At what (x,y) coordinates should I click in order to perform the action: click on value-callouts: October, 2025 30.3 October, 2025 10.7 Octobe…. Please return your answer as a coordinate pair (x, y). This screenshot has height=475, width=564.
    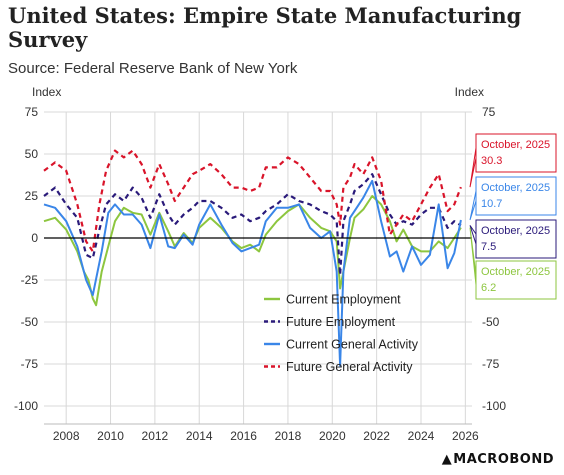
    Looking at the image, I should click on (513, 216).